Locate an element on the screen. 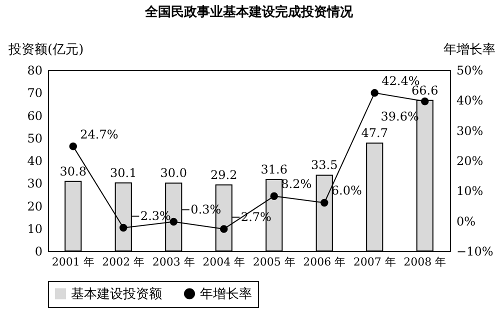 The height and width of the screenshot is (314, 503). y2-tick-label: 20% is located at coordinates (470, 161).